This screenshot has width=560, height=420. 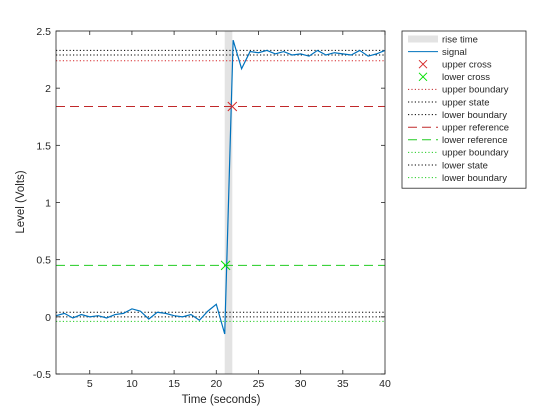 What do you see at coordinates (475, 128) in the screenshot?
I see `legend-entry-upper-reference-label: upper reference` at bounding box center [475, 128].